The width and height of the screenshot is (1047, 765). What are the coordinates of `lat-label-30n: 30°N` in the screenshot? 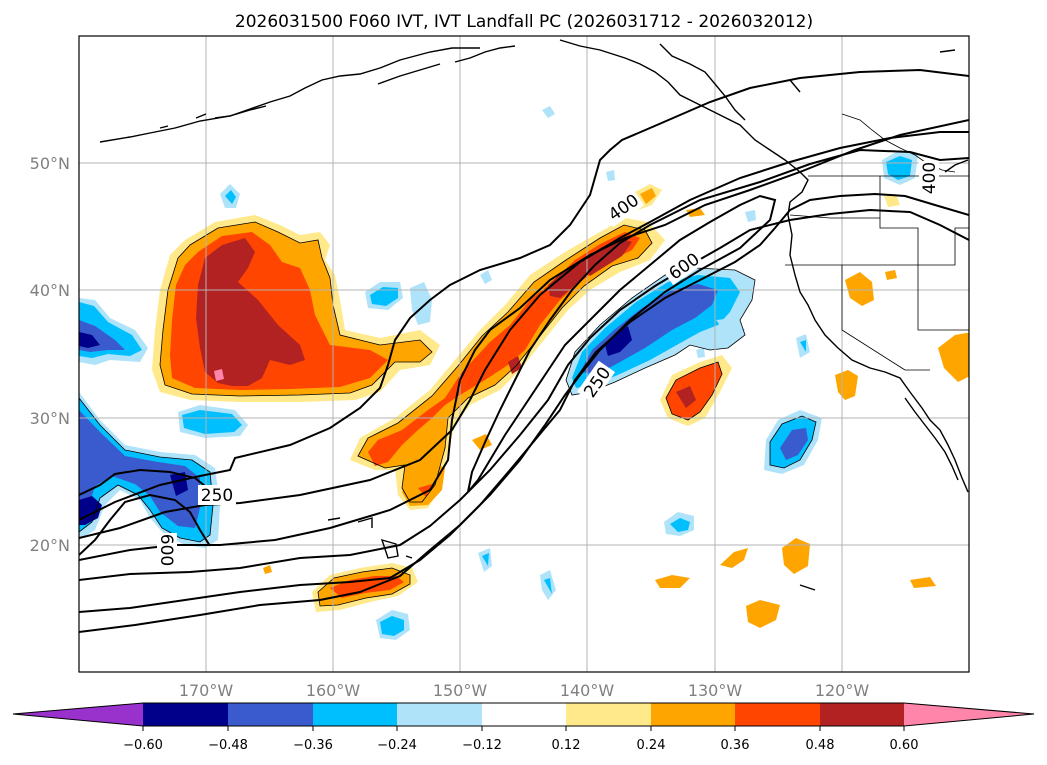 It's located at (50, 418).